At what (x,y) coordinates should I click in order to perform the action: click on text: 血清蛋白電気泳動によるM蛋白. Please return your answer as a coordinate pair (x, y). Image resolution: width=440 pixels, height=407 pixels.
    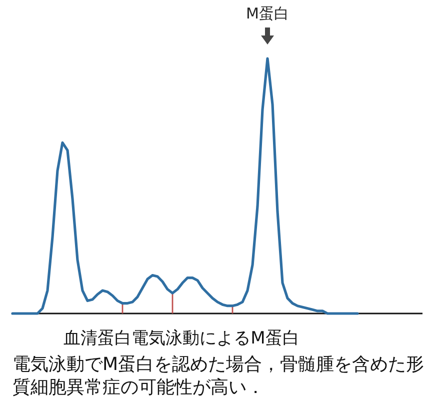
    Looking at the image, I should click on (182, 338).